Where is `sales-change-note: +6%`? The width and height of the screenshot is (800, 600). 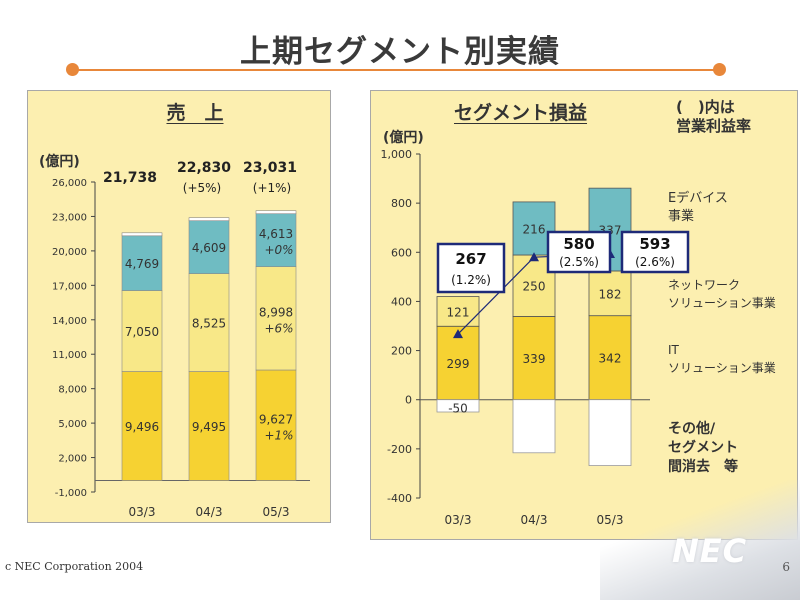 sales-change-note: +6% is located at coordinates (278, 328).